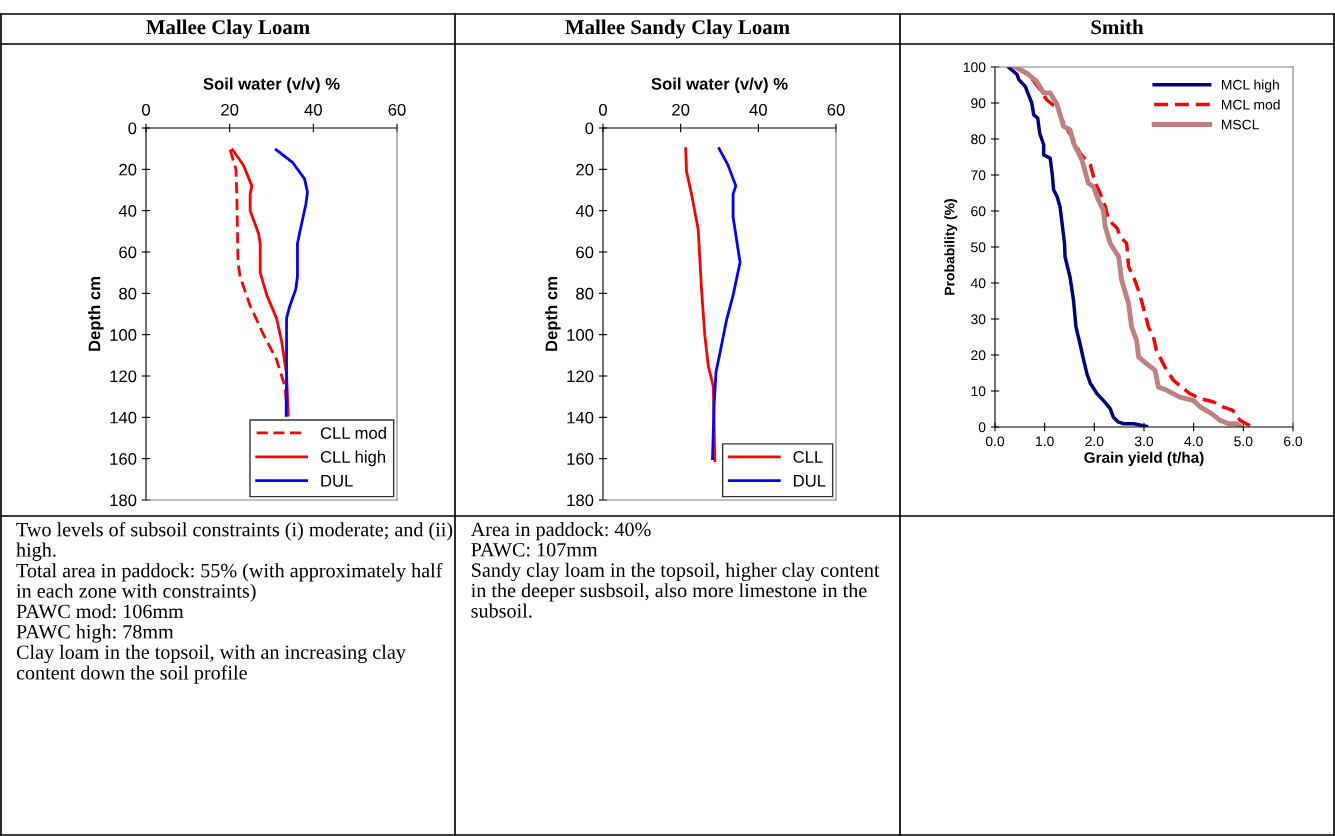 This screenshot has width=1335, height=836. What do you see at coordinates (1144, 458) in the screenshot?
I see `x-axis-title: Grain yield (t/ha)` at bounding box center [1144, 458].